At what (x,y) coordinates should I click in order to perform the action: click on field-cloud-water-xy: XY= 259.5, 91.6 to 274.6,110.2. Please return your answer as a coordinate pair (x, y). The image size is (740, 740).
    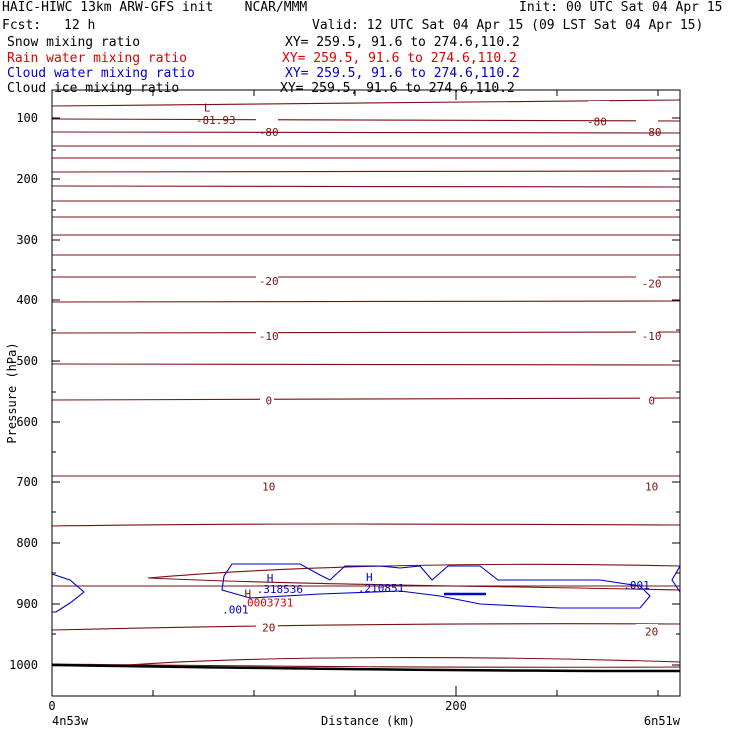
    Looking at the image, I should click on (402, 73).